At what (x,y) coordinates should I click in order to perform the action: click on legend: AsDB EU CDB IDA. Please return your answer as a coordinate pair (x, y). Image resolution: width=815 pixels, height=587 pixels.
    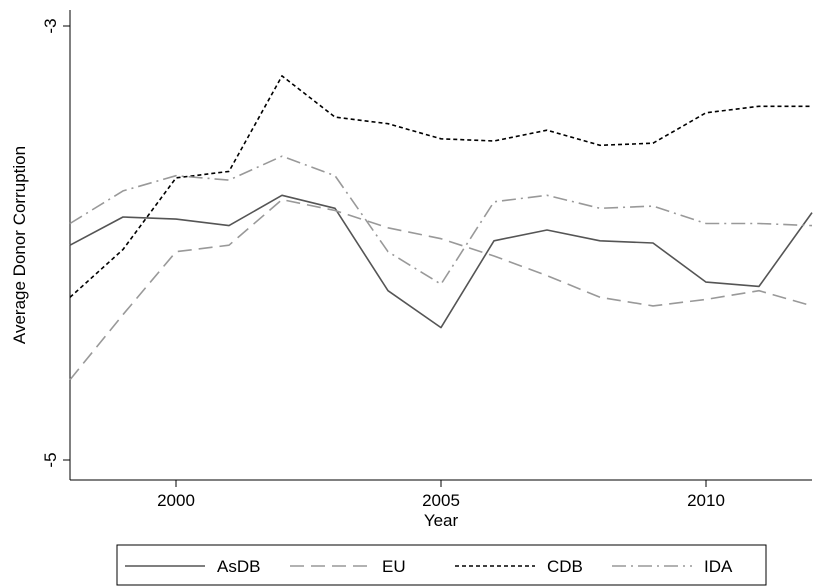
    Looking at the image, I should click on (441, 565).